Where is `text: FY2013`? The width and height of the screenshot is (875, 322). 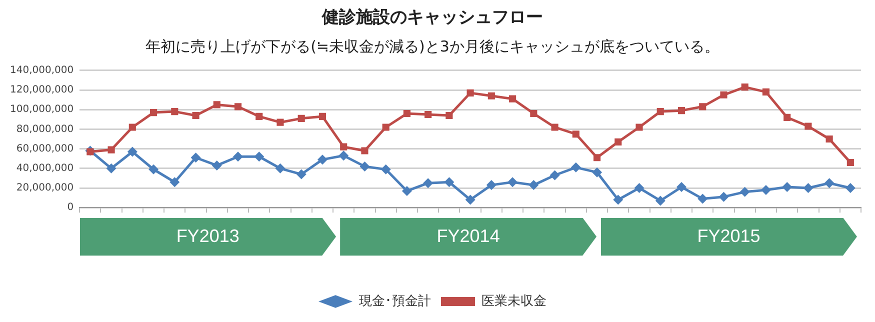
text: FY2013 is located at coordinates (208, 237).